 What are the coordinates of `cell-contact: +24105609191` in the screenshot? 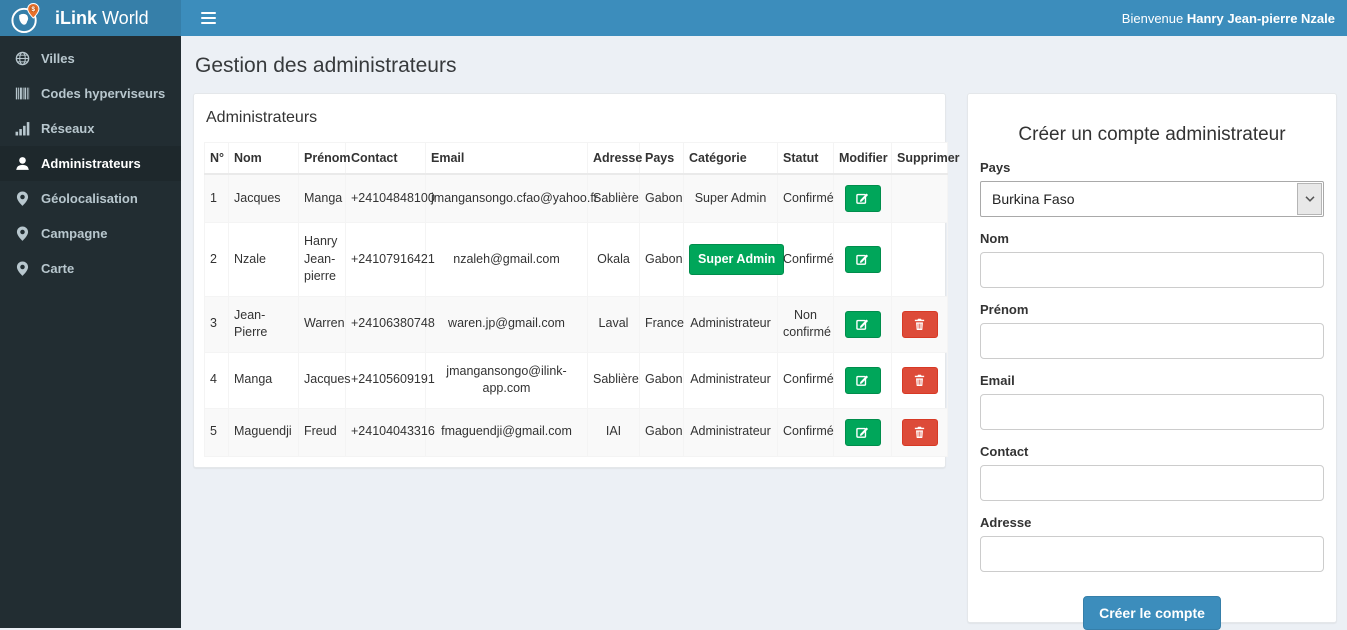 It's located at (390, 380).